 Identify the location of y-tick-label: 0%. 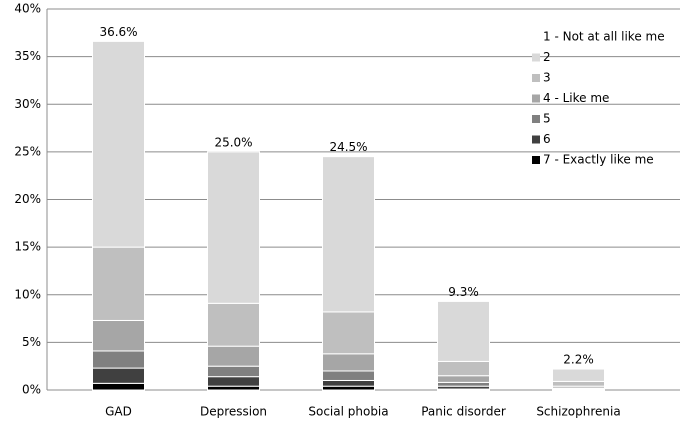
(31, 390).